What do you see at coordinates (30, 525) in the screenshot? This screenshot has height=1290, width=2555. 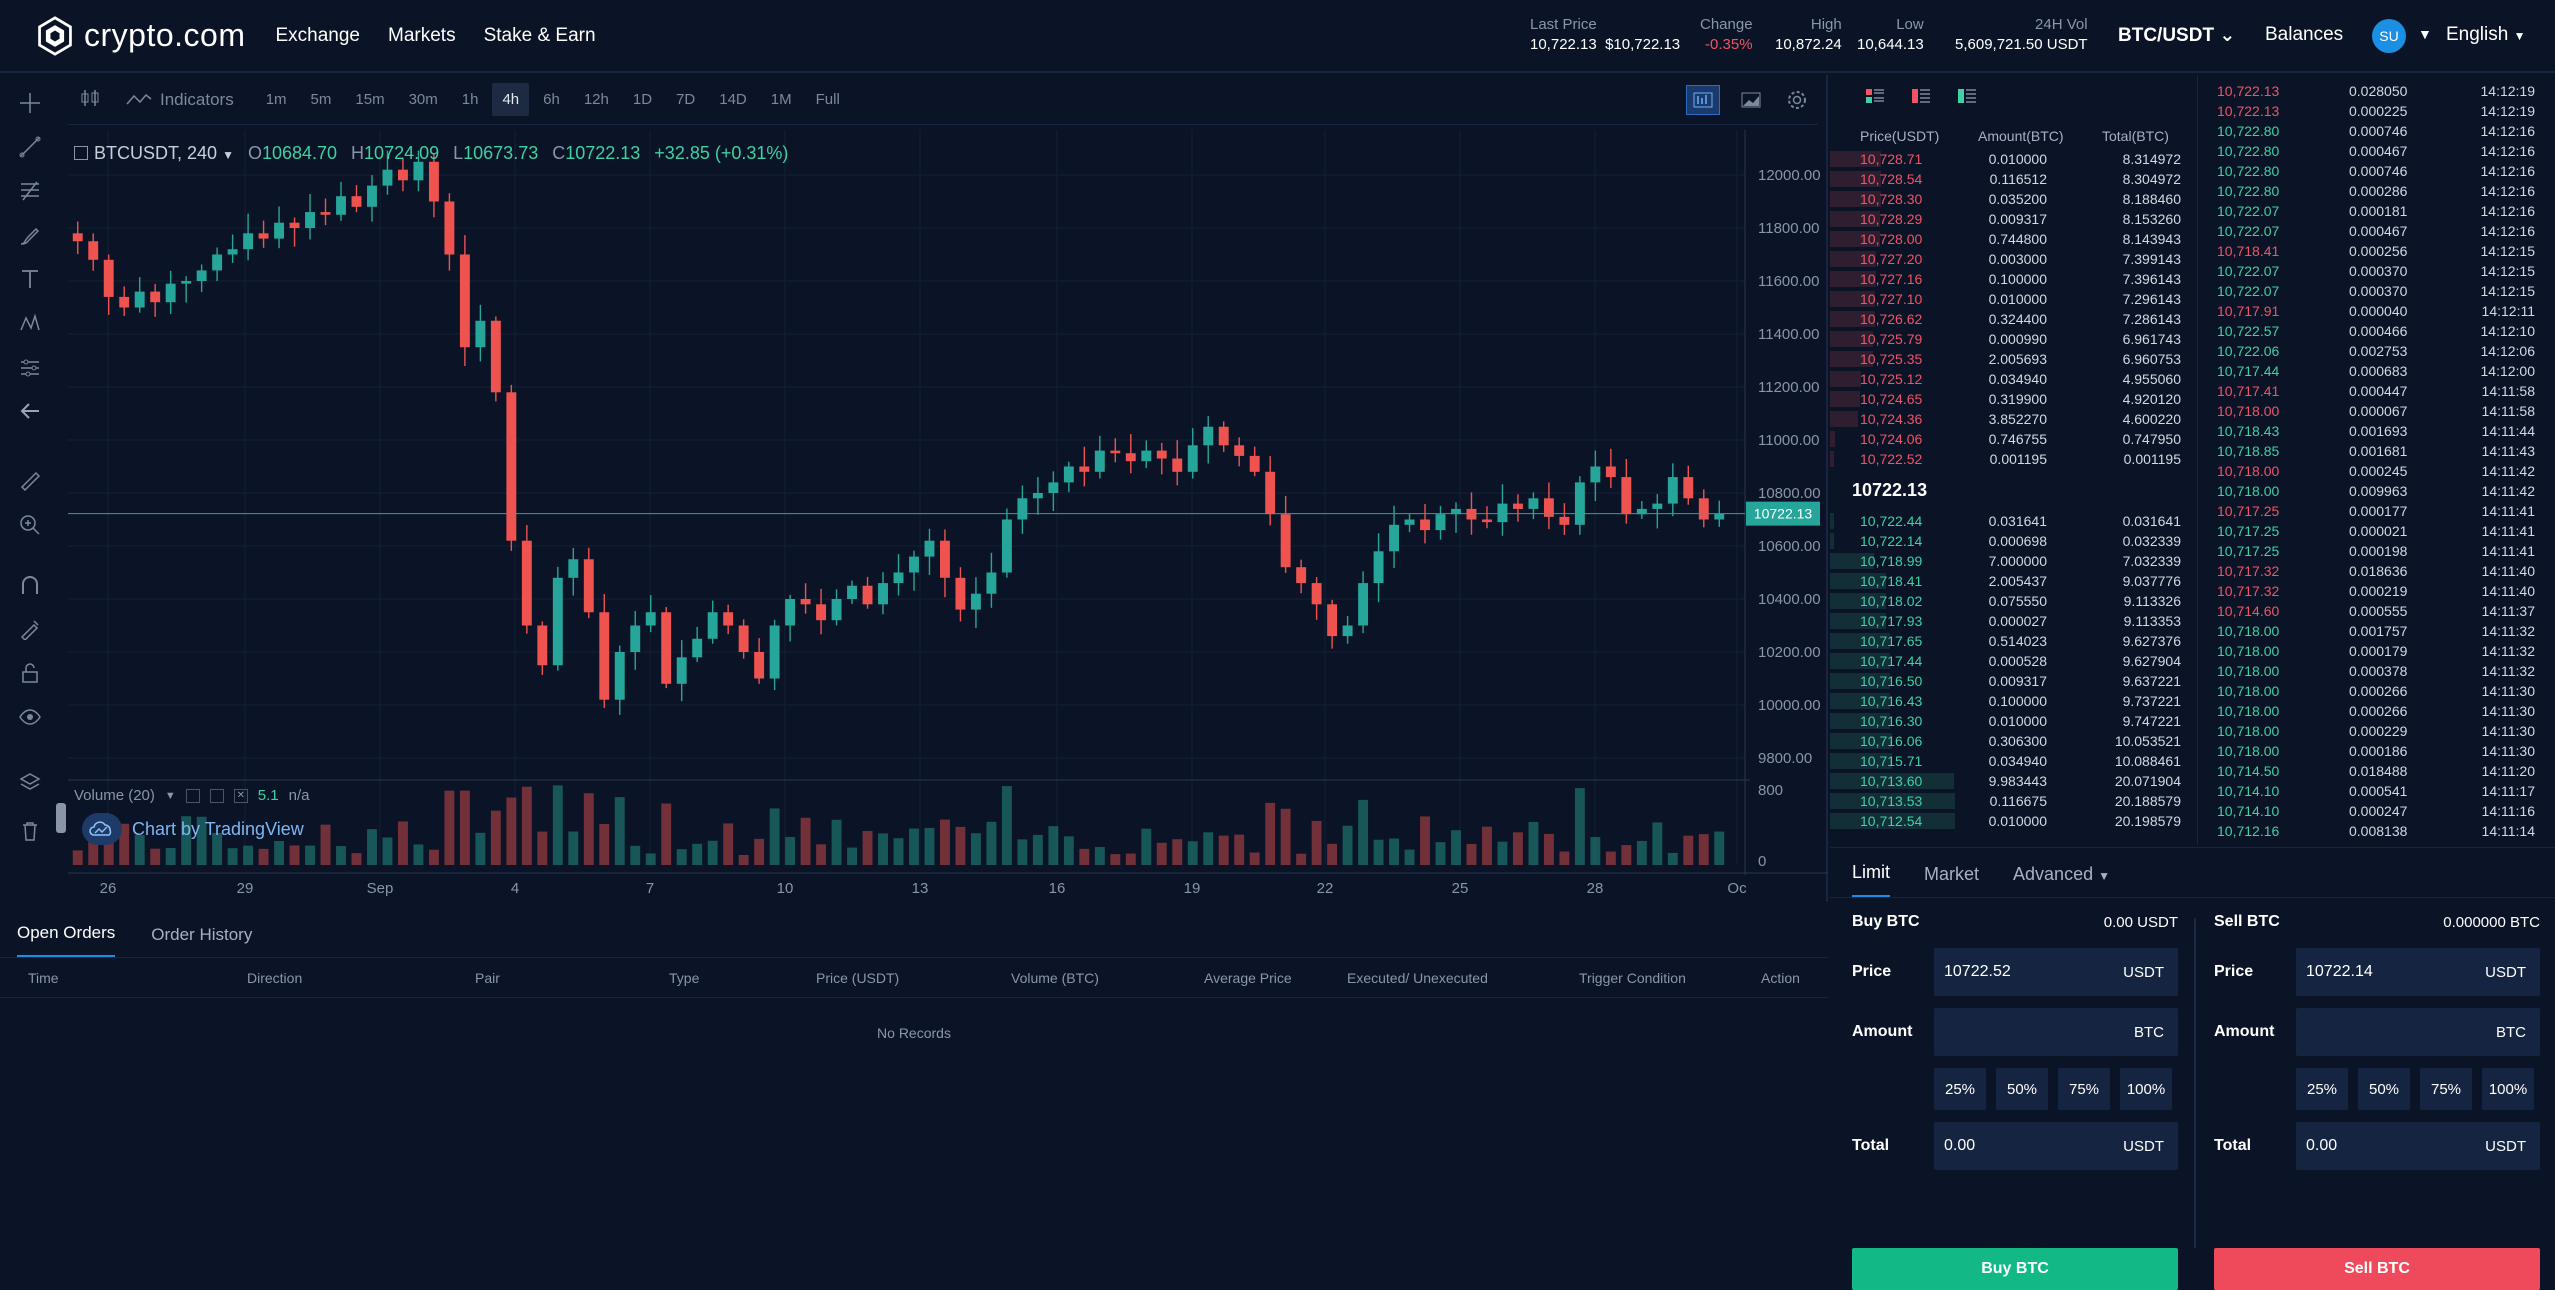 I see `zoom-in-icon` at bounding box center [30, 525].